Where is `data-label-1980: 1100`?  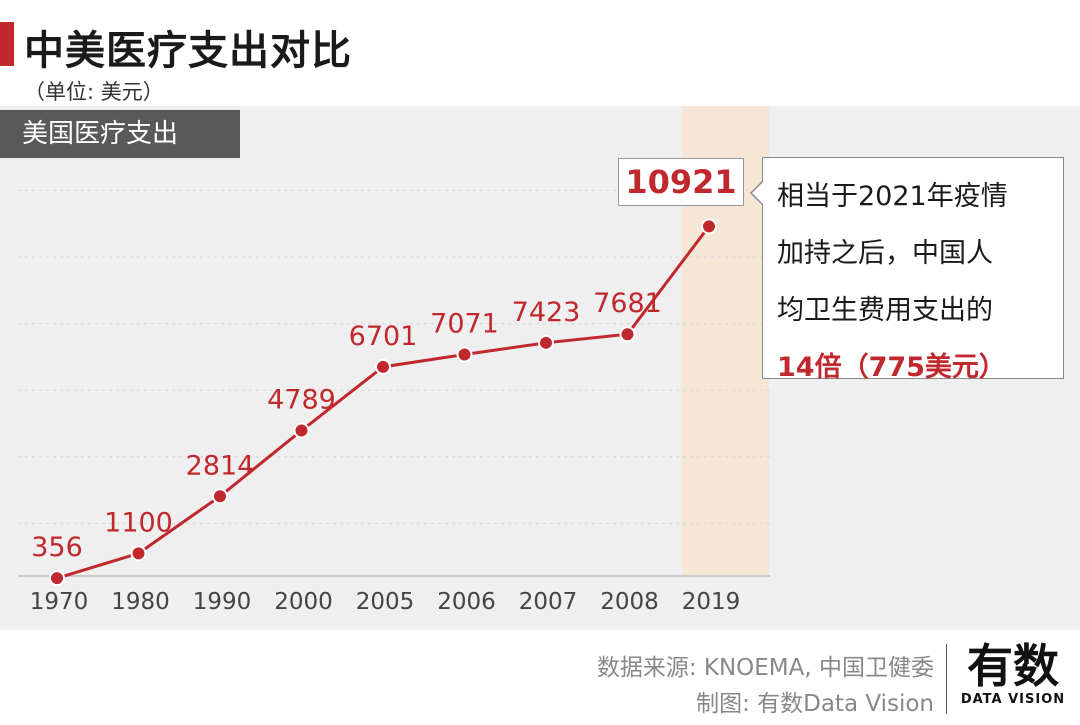
data-label-1980: 1100 is located at coordinates (138, 522).